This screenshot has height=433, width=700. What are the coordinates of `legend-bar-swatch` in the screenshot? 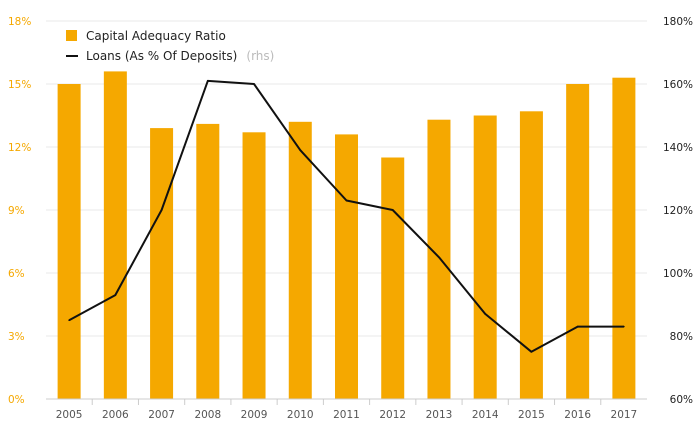 It's located at (71, 35).